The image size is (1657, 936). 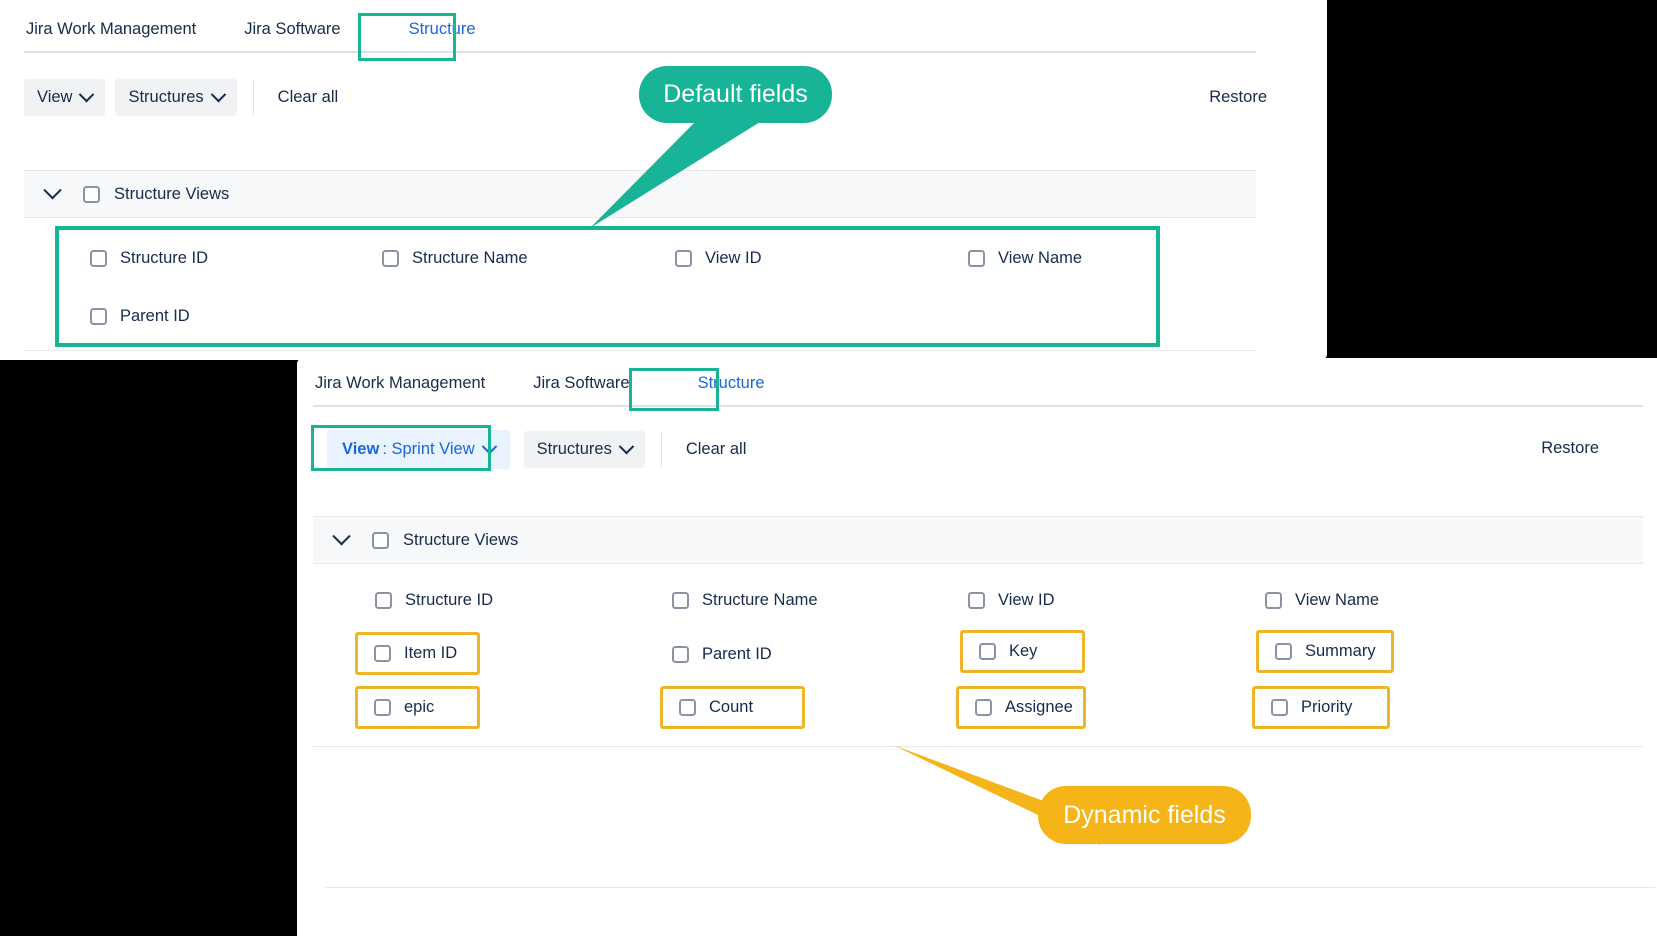 I want to click on group-header-structure-views-top: Structure Views, so click(x=640, y=194).